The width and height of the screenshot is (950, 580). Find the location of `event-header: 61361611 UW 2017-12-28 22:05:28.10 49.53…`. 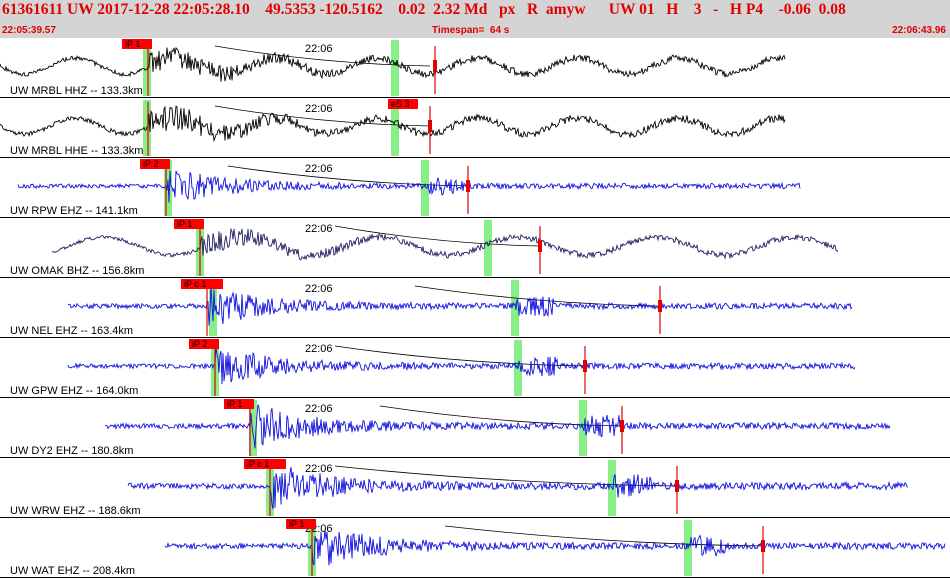

event-header: 61361611 UW 2017-12-28 22:05:28.10 49.53… is located at coordinates (475, 12).